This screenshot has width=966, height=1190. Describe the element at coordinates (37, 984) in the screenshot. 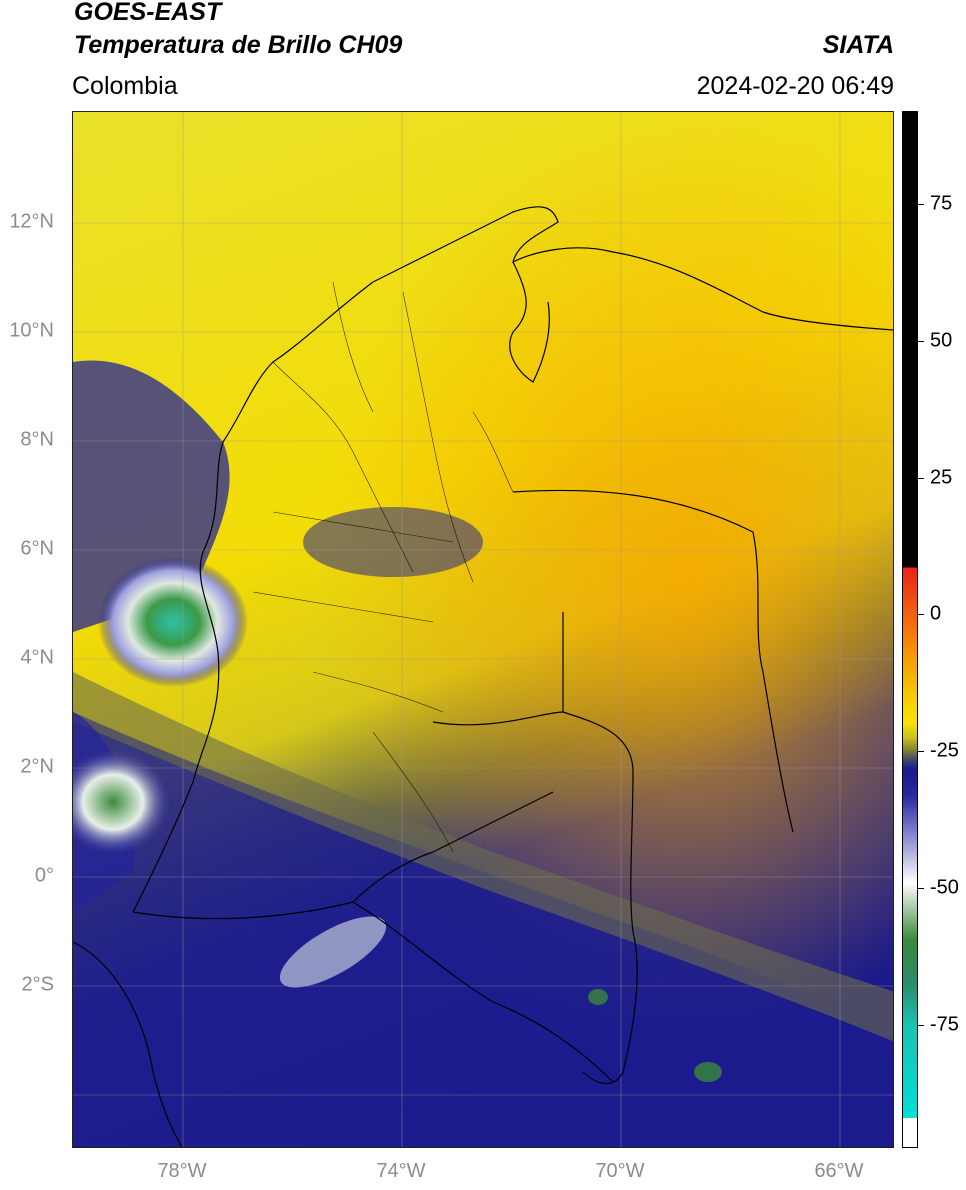

I see `lat-label-2s: 2°S` at that location.